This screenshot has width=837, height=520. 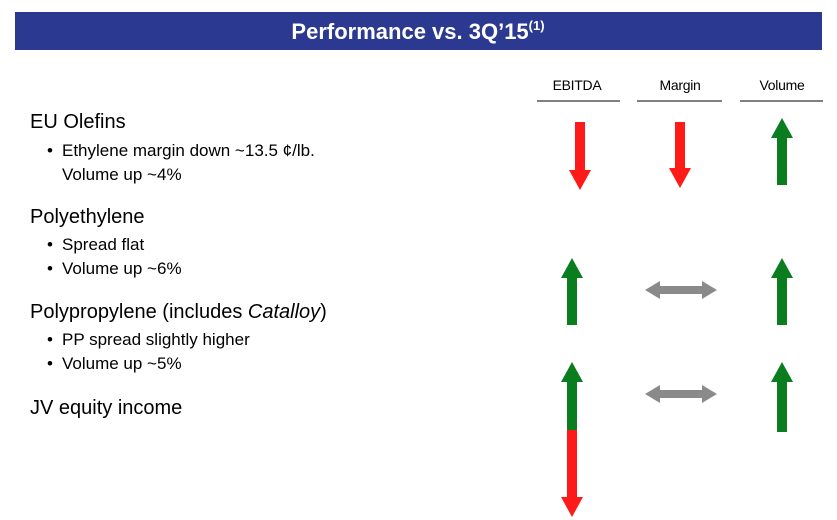 I want to click on bullet-text: Volume up ~5%, so click(x=122, y=363).